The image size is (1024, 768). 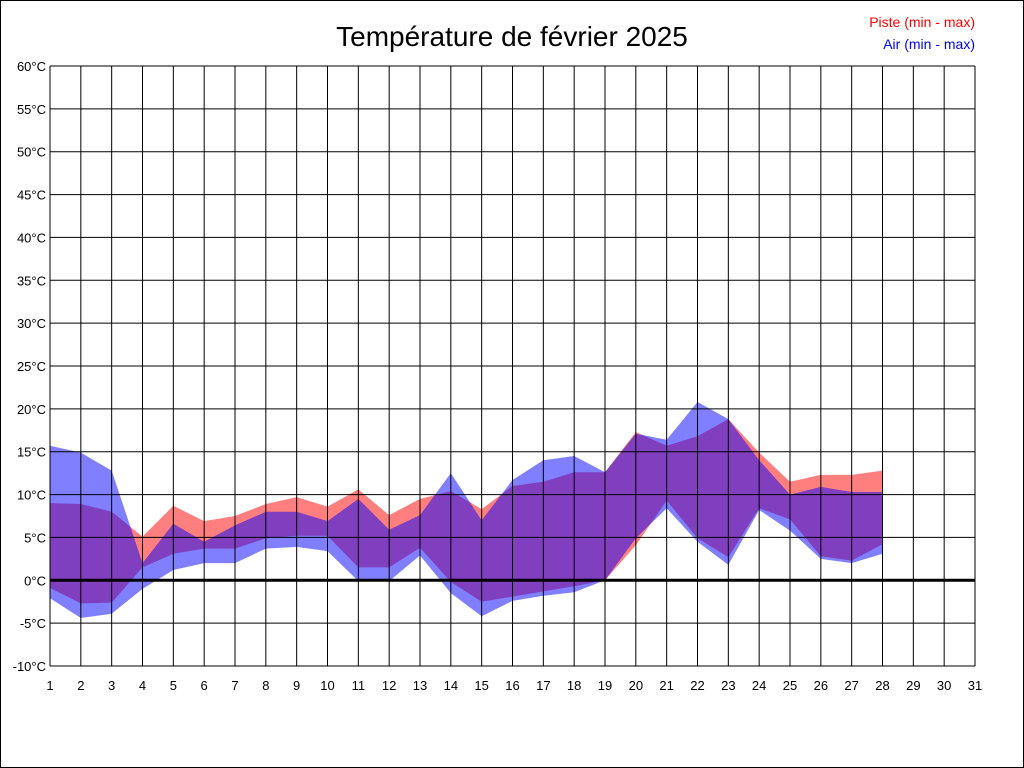 I want to click on y-tick-label: 45°C, so click(x=31, y=195).